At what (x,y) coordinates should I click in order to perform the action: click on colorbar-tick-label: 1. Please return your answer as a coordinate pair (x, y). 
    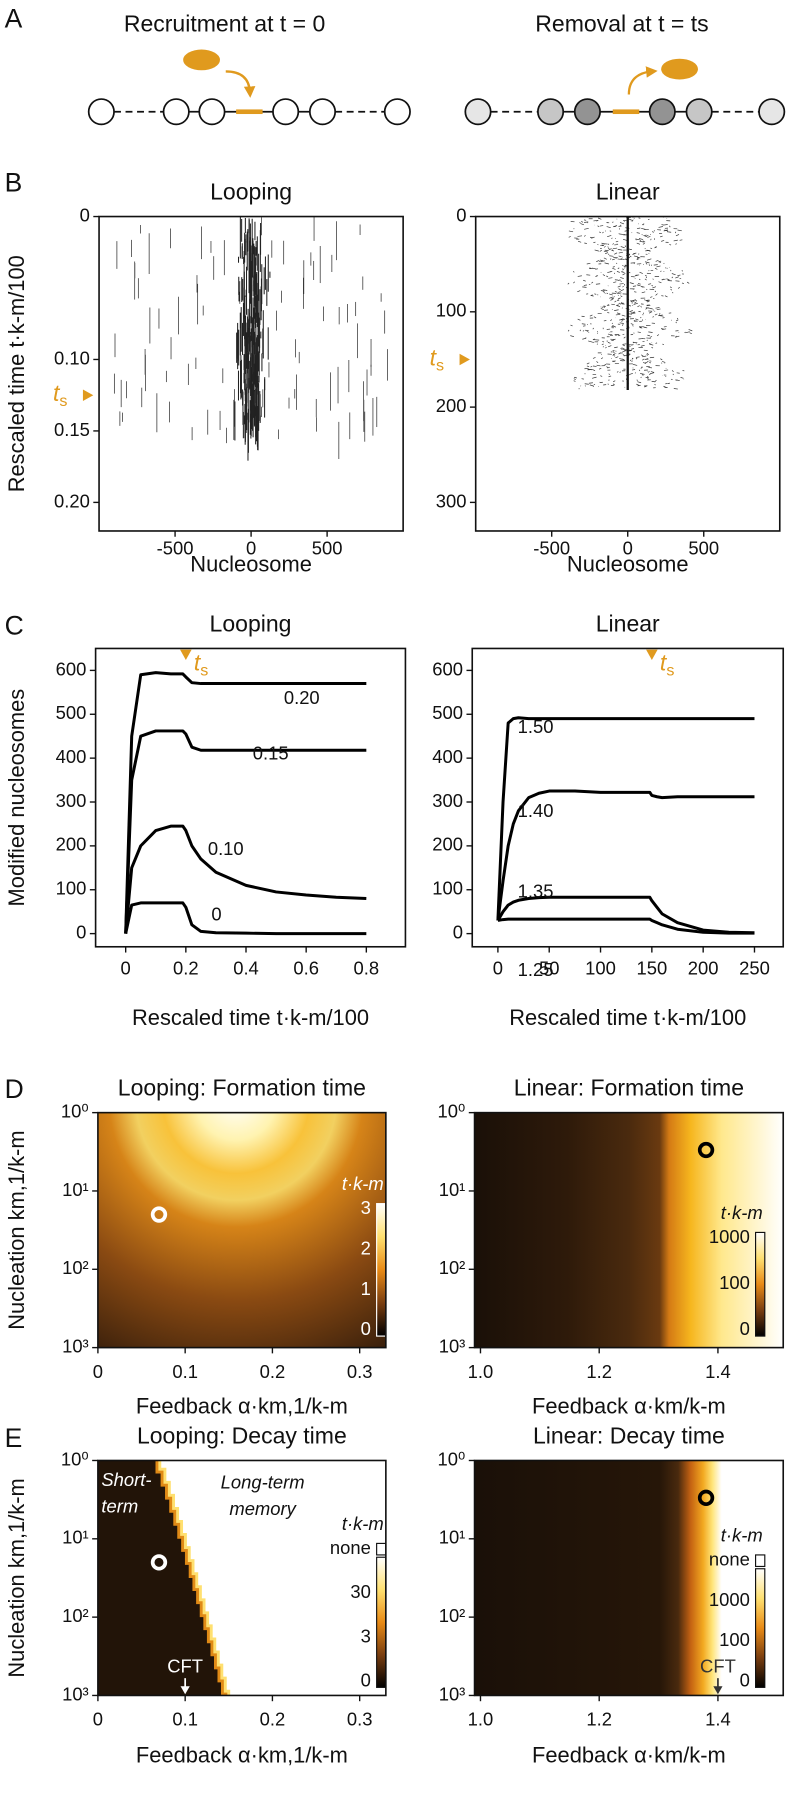
    Looking at the image, I should click on (366, 1288).